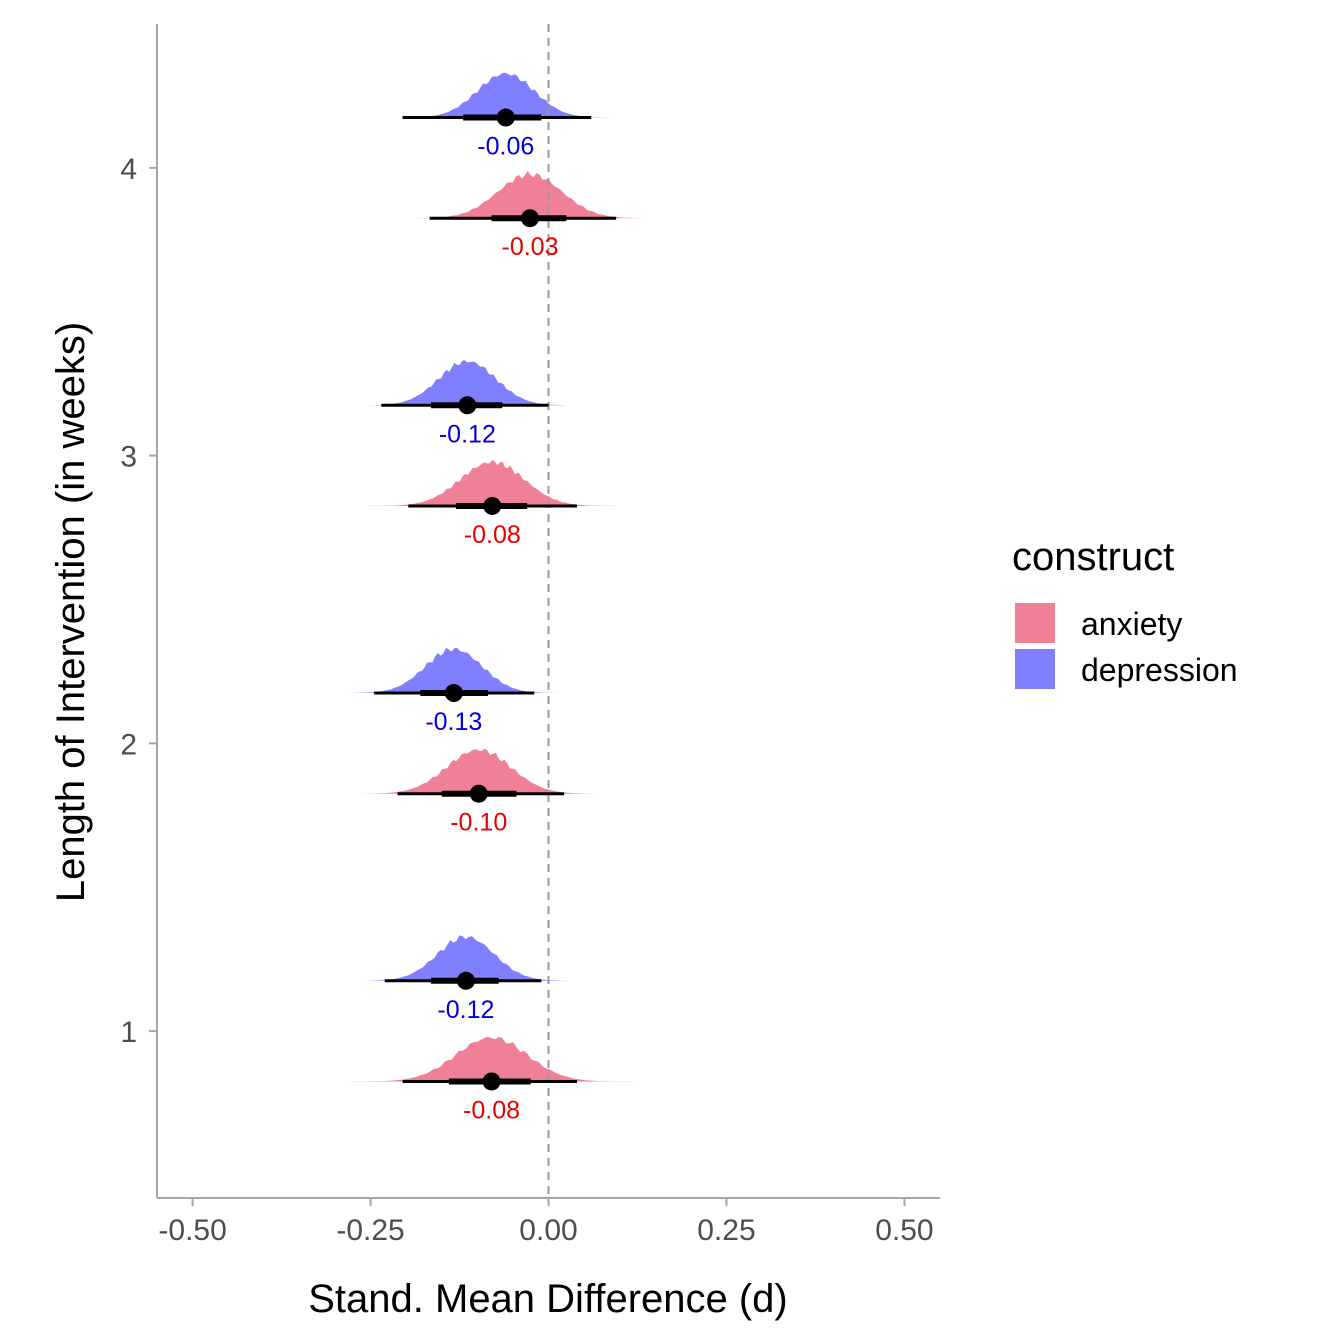 This screenshot has height=1344, width=1344. Describe the element at coordinates (1159, 670) in the screenshot. I see `legend-label-depression: depression` at that location.